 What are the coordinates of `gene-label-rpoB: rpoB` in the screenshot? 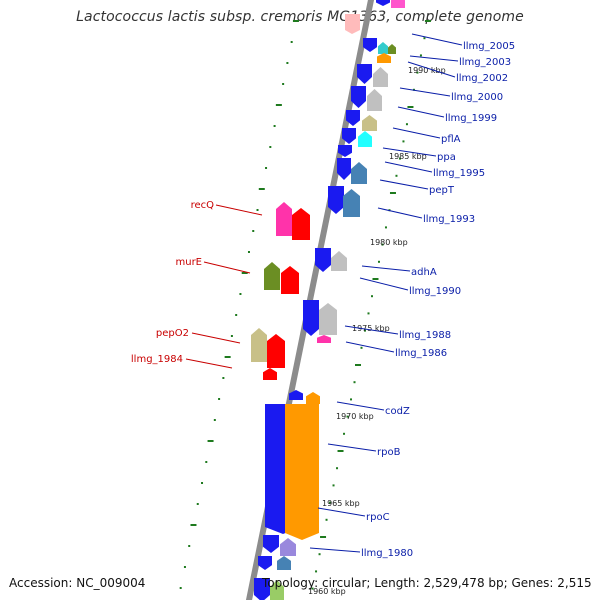 It's located at (389, 452).